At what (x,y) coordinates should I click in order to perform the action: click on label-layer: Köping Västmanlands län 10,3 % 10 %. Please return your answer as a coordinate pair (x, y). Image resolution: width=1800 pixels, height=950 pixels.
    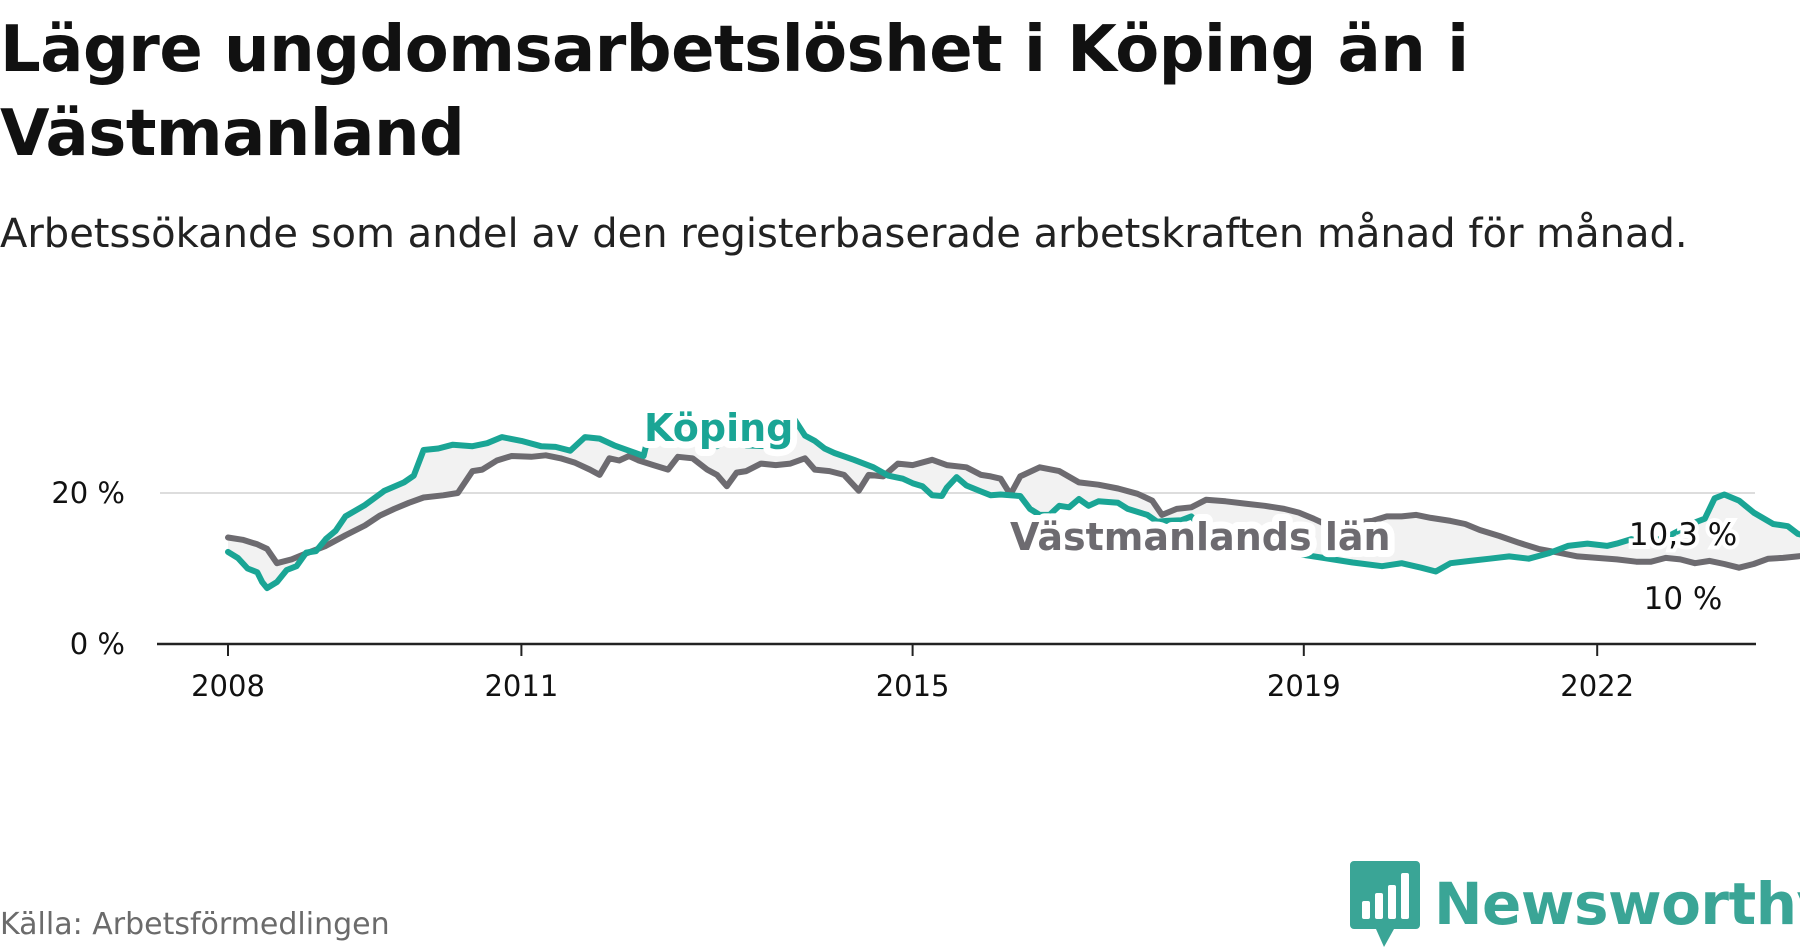
    Looking at the image, I should click on (1189, 510).